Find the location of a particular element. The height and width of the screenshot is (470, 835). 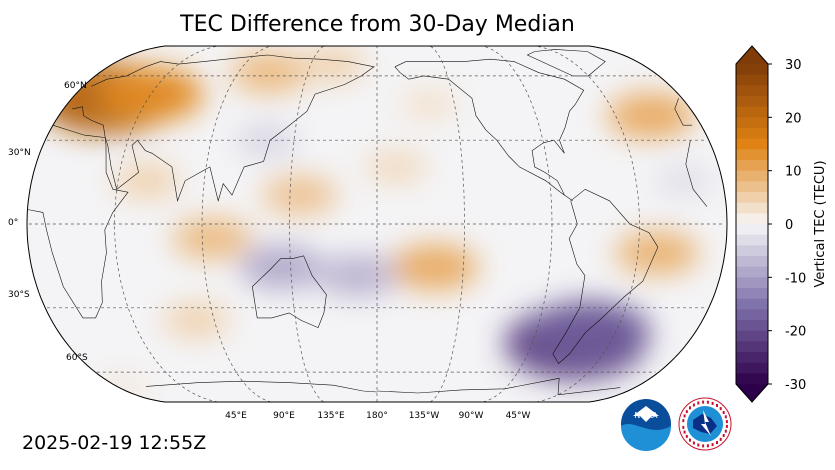

lon-label-90w: 90°W is located at coordinates (471, 416).